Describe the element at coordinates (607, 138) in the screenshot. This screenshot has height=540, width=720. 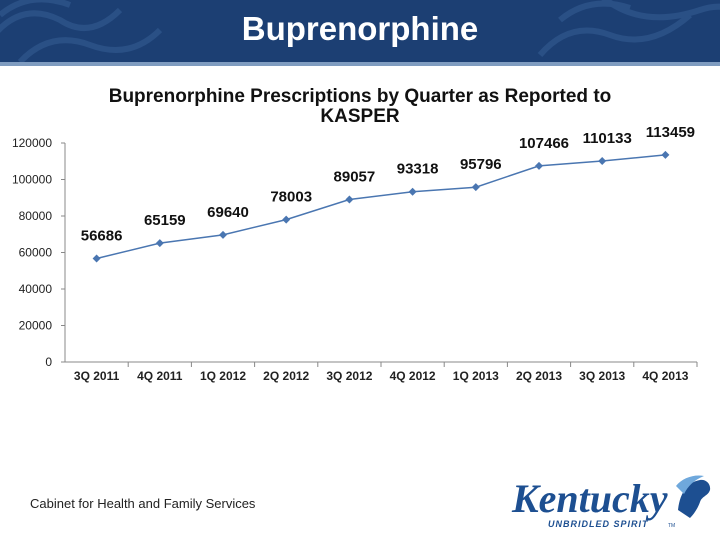
I see `data-value-label: 110133` at that location.